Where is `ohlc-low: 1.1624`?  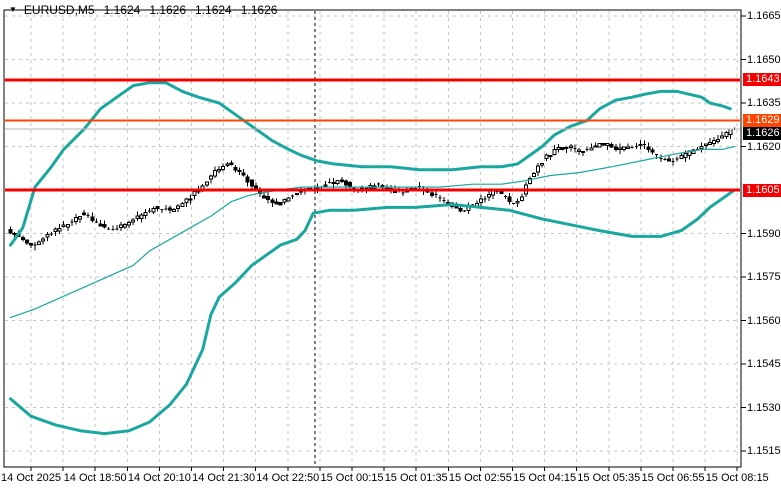
ohlc-low: 1.1624 is located at coordinates (213, 10).